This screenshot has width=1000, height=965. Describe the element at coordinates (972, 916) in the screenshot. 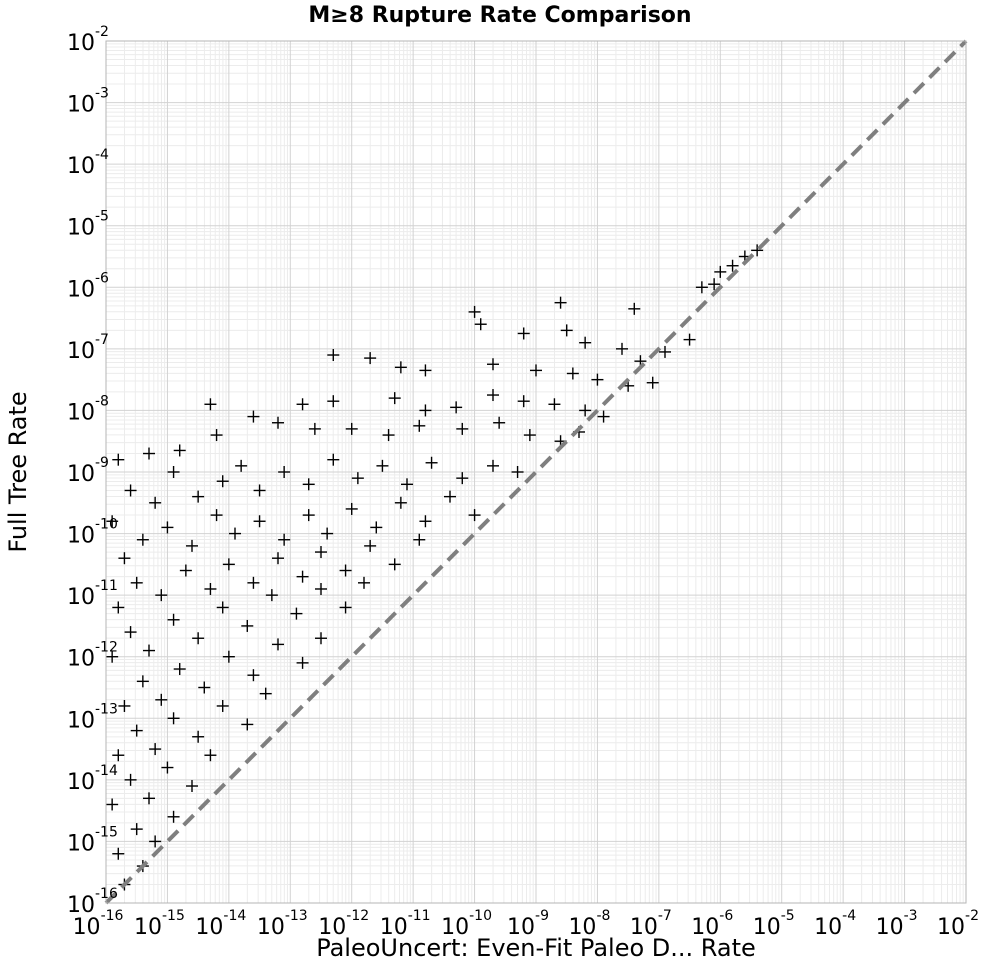

I see `x-tick-exponent: -2` at that location.